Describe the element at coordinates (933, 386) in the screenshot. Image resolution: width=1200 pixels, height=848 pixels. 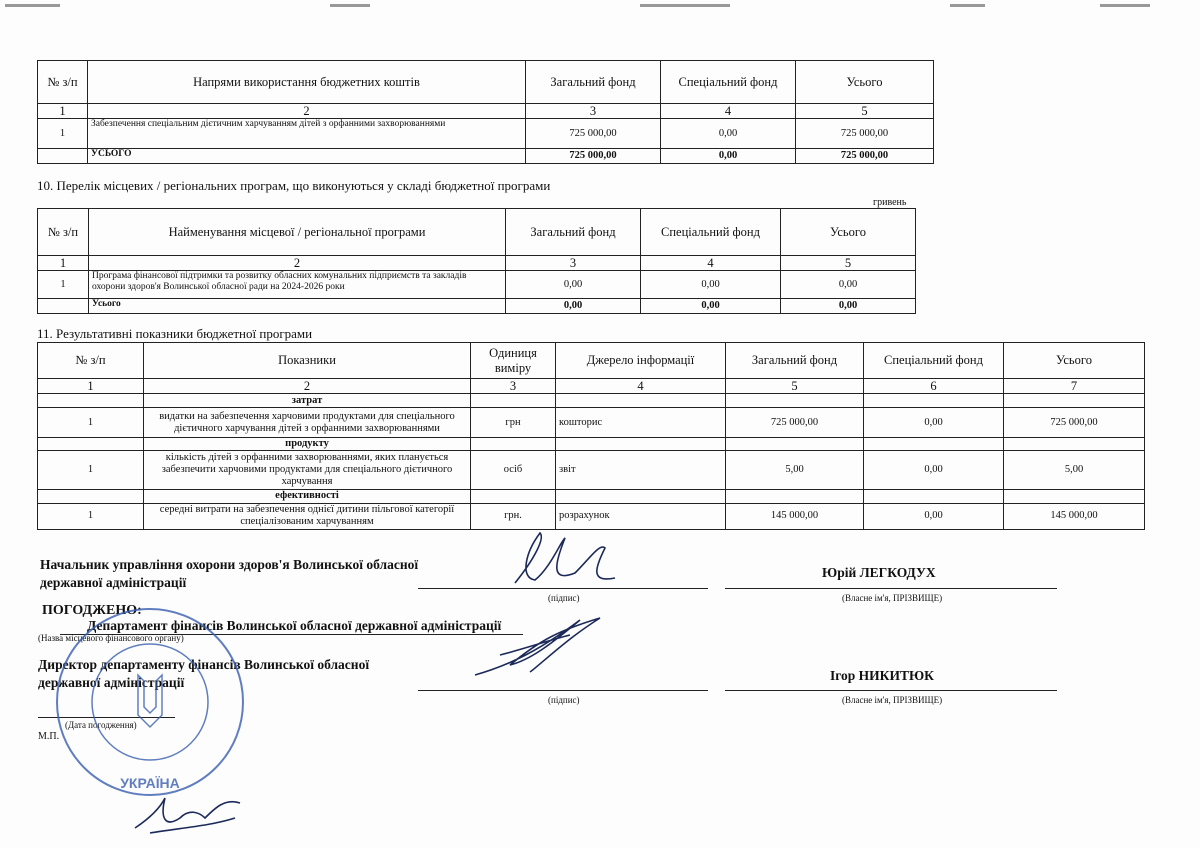
I see `cell: 6` at that location.